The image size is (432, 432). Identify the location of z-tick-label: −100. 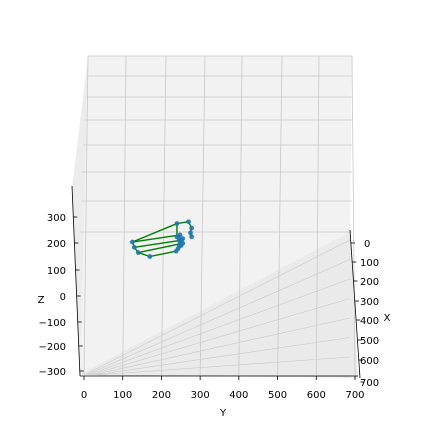
(52, 323).